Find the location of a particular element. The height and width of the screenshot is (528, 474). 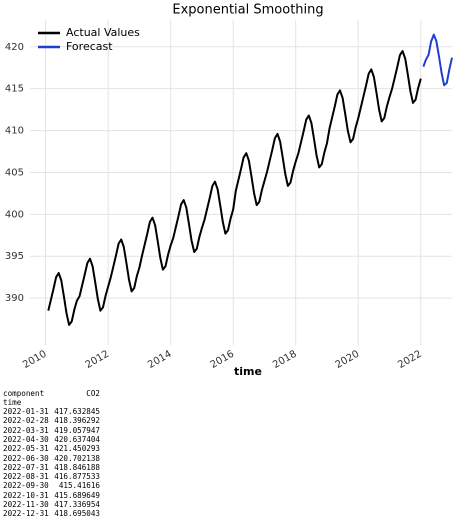

x-tick-label: 2016 is located at coordinates (223, 360).